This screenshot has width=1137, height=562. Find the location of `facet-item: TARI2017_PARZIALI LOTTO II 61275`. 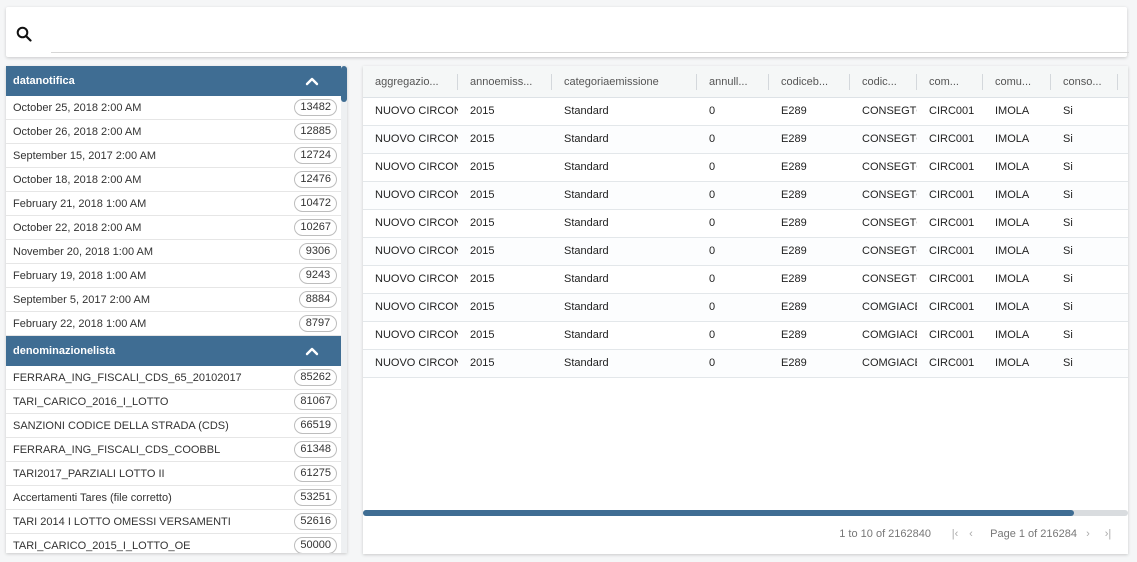

facet-item: TARI2017_PARZIALI LOTTO II 61275 is located at coordinates (173, 474).